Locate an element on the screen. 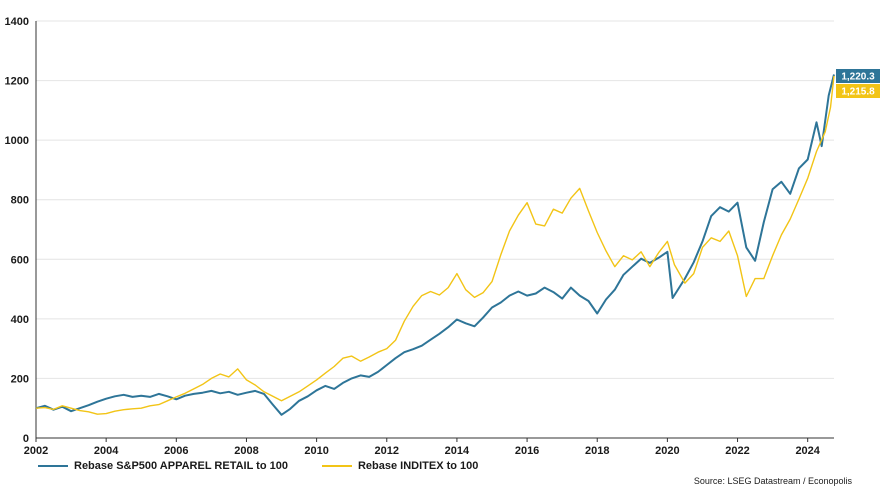  x-tick-label-2008: 2008 is located at coordinates (246, 451).